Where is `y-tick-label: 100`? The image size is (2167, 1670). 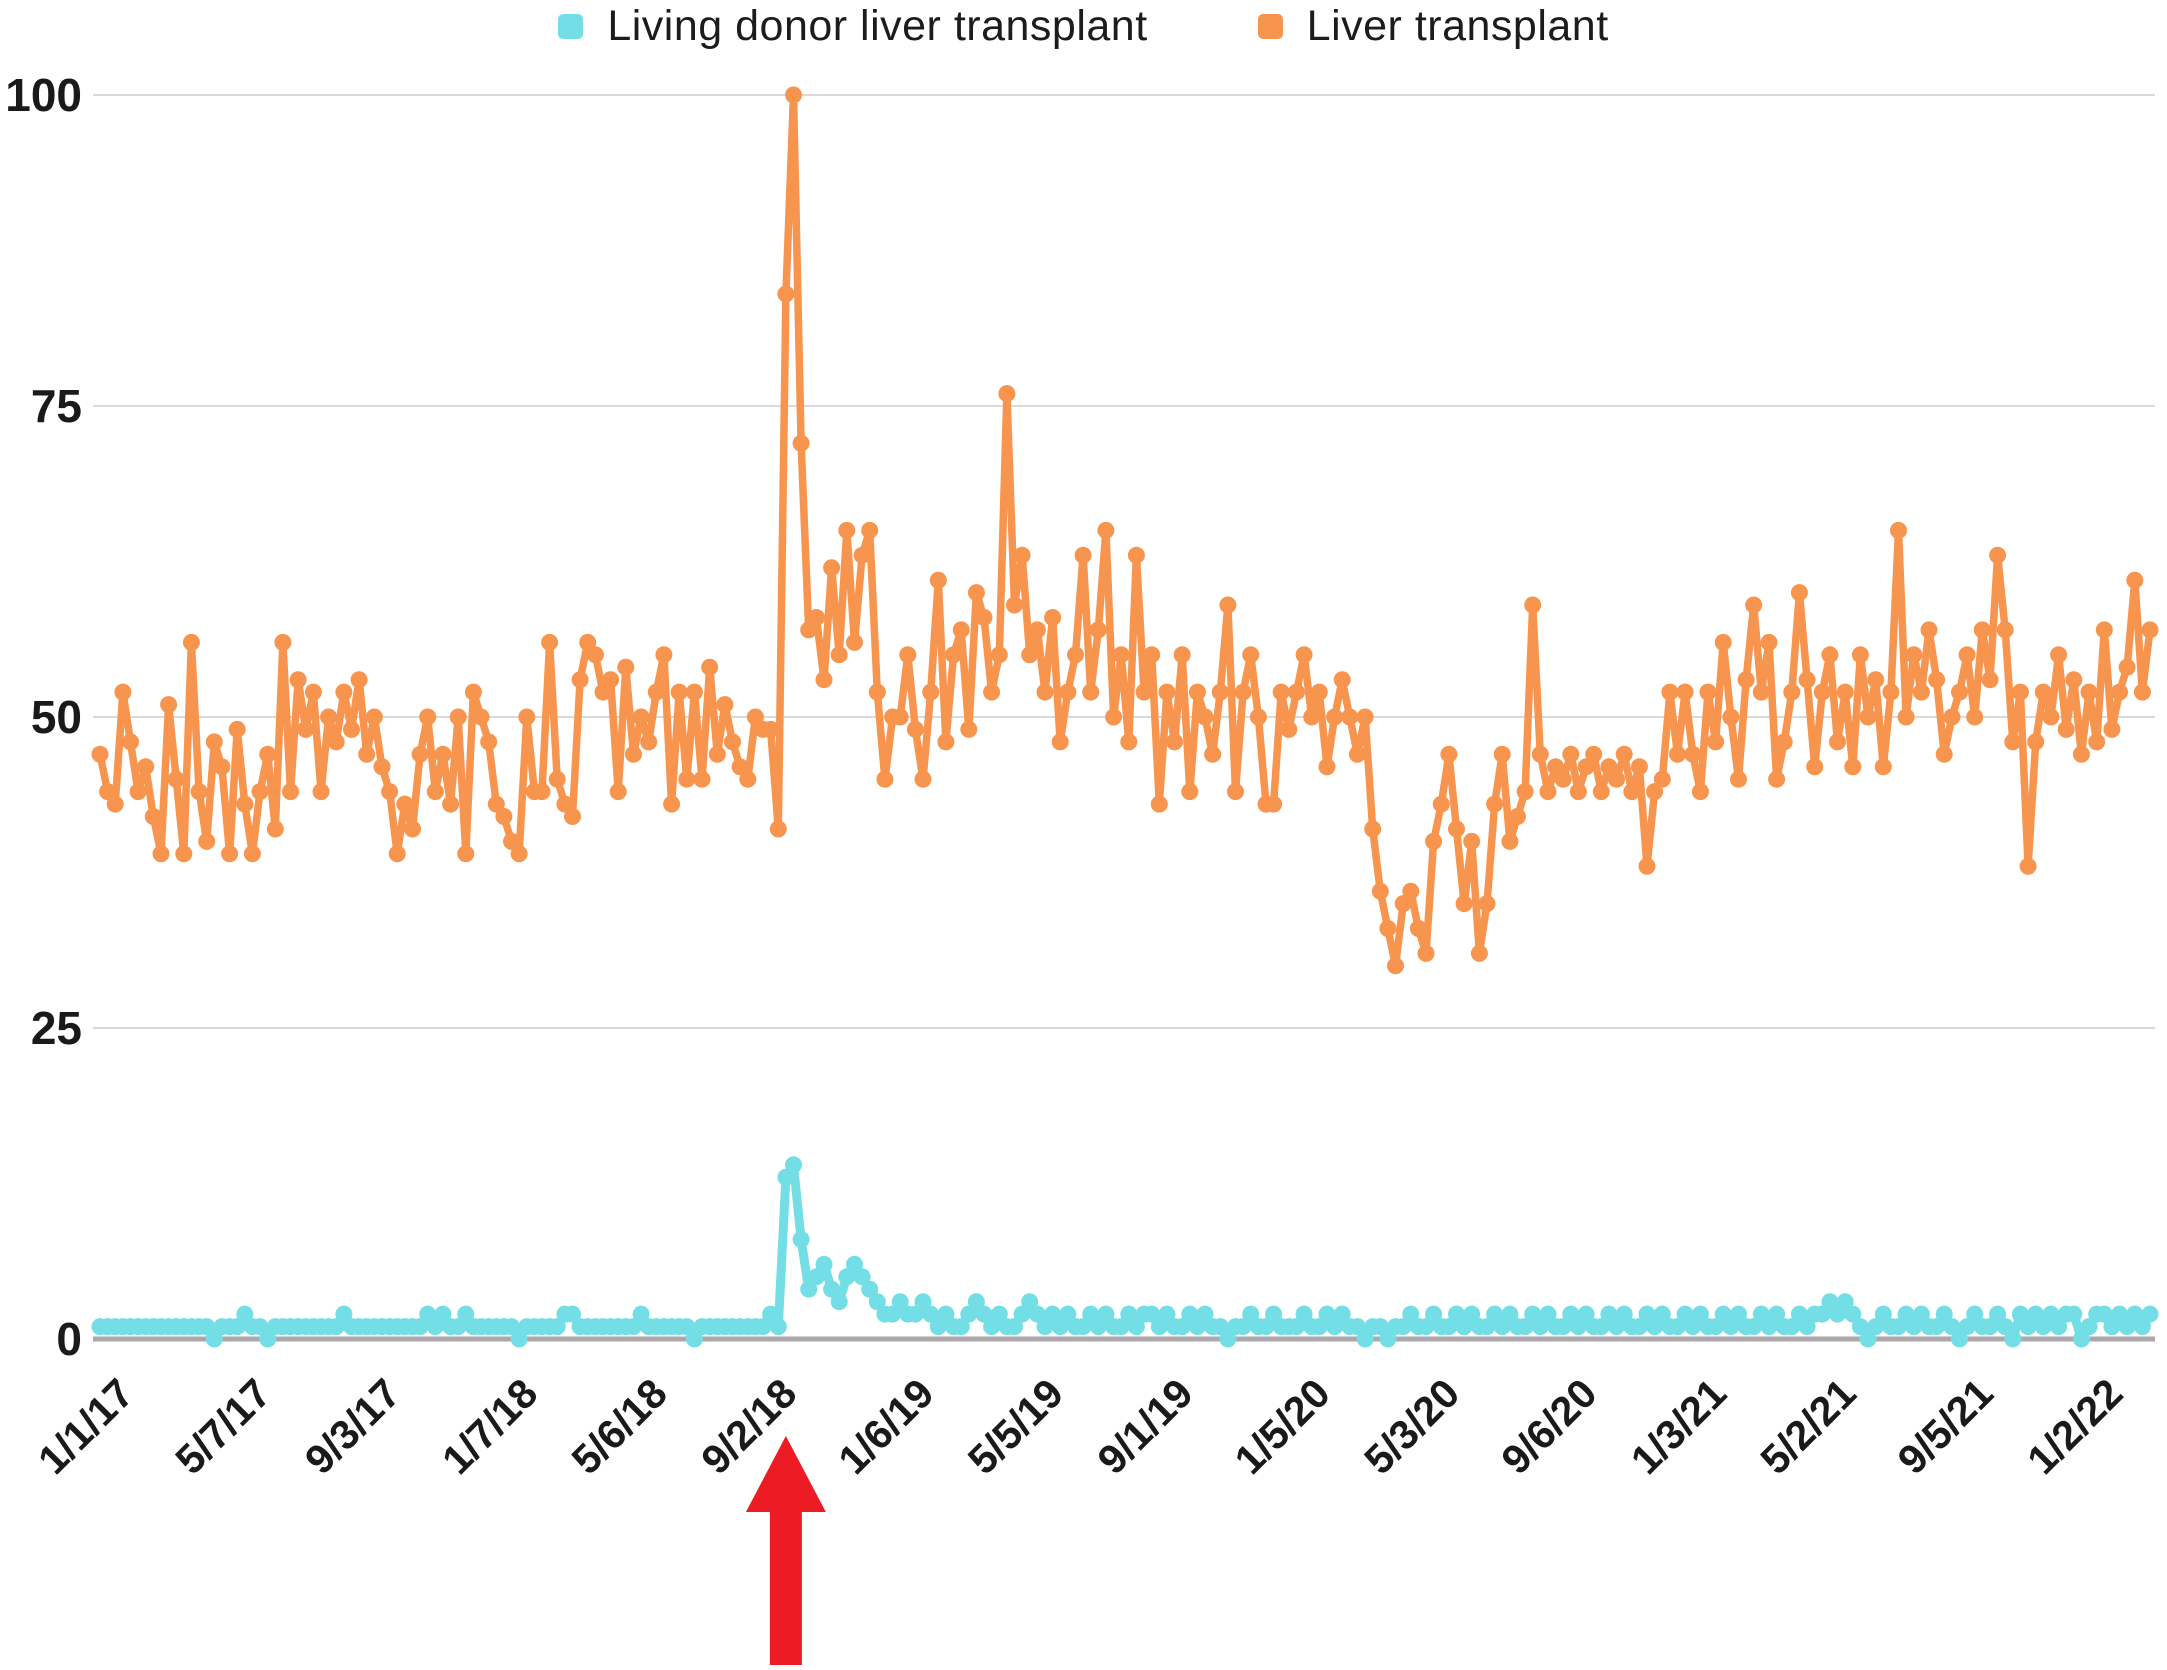 y-tick-label: 100 is located at coordinates (43, 95).